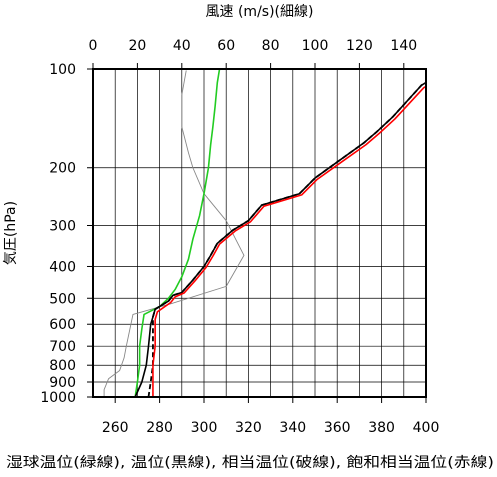  I want to click on y-tick-label: 100, so click(62, 70).